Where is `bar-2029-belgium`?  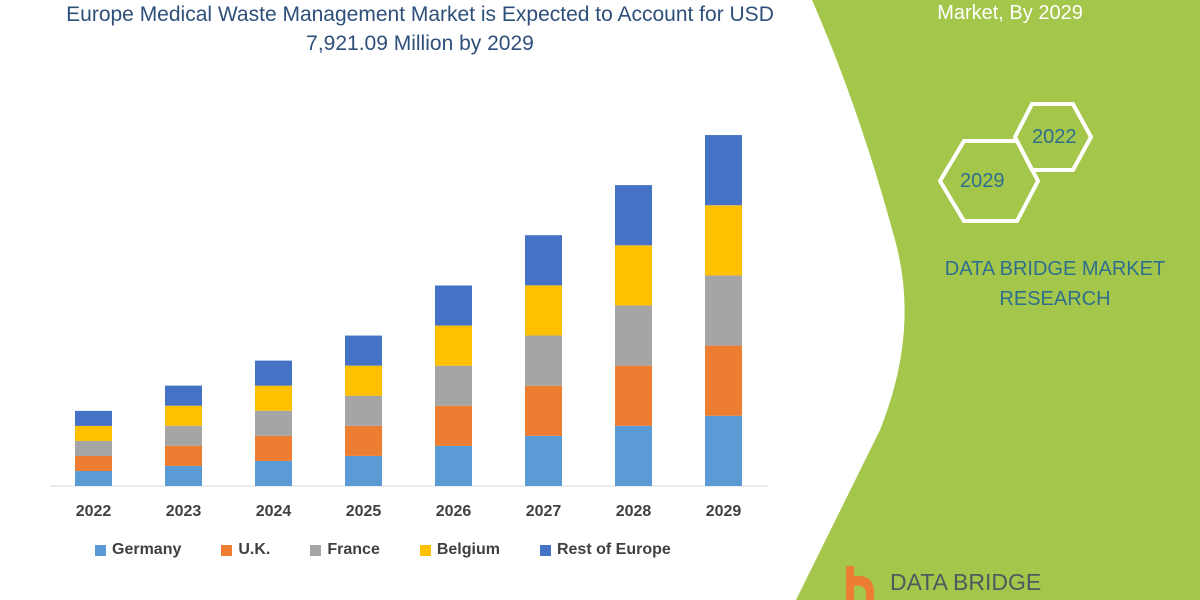
bar-2029-belgium is located at coordinates (723, 240).